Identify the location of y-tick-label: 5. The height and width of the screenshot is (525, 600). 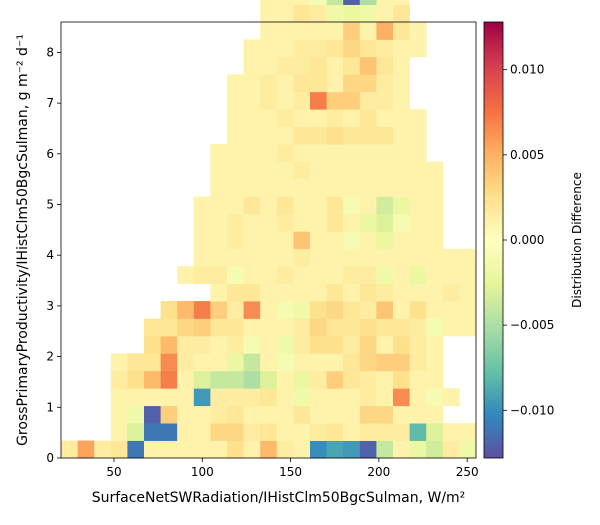
(50, 205).